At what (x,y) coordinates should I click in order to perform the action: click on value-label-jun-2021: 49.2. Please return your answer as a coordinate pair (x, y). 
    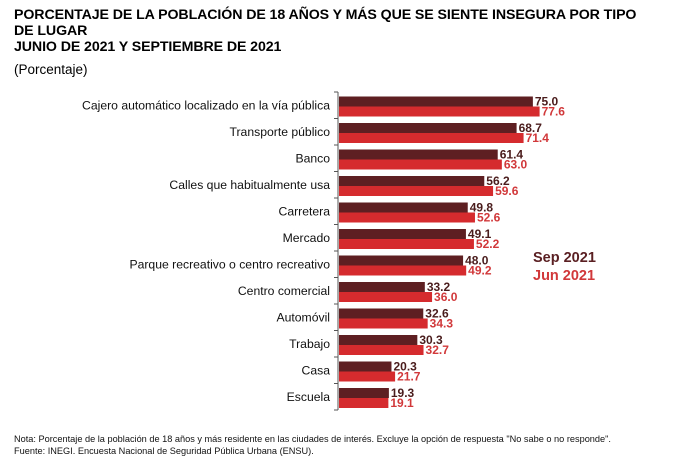
    Looking at the image, I should click on (480, 271).